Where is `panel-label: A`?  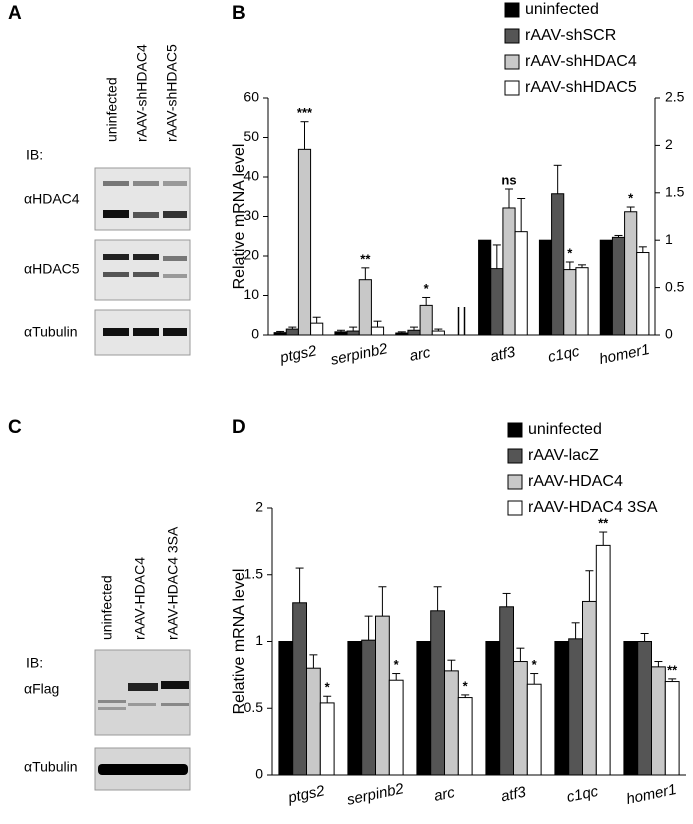
panel-label: A is located at coordinates (15, 13).